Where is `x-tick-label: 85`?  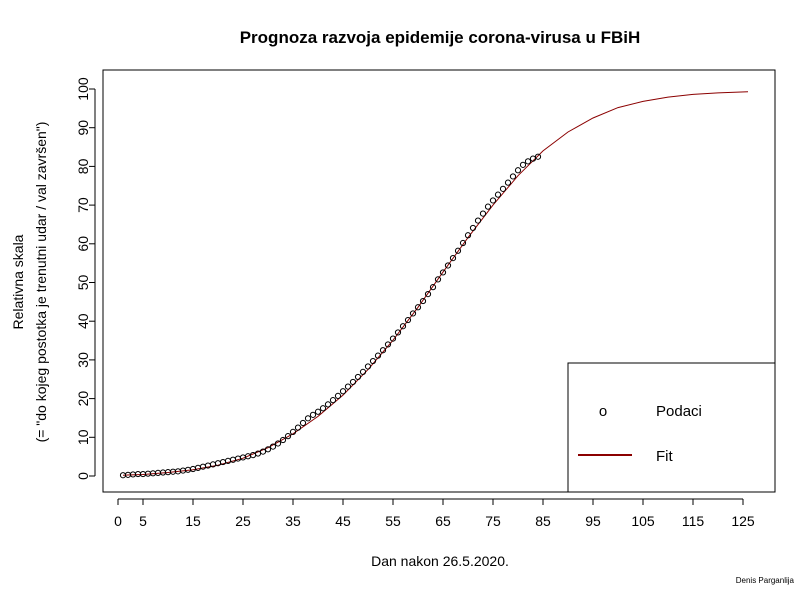
x-tick-label: 85 is located at coordinates (543, 521).